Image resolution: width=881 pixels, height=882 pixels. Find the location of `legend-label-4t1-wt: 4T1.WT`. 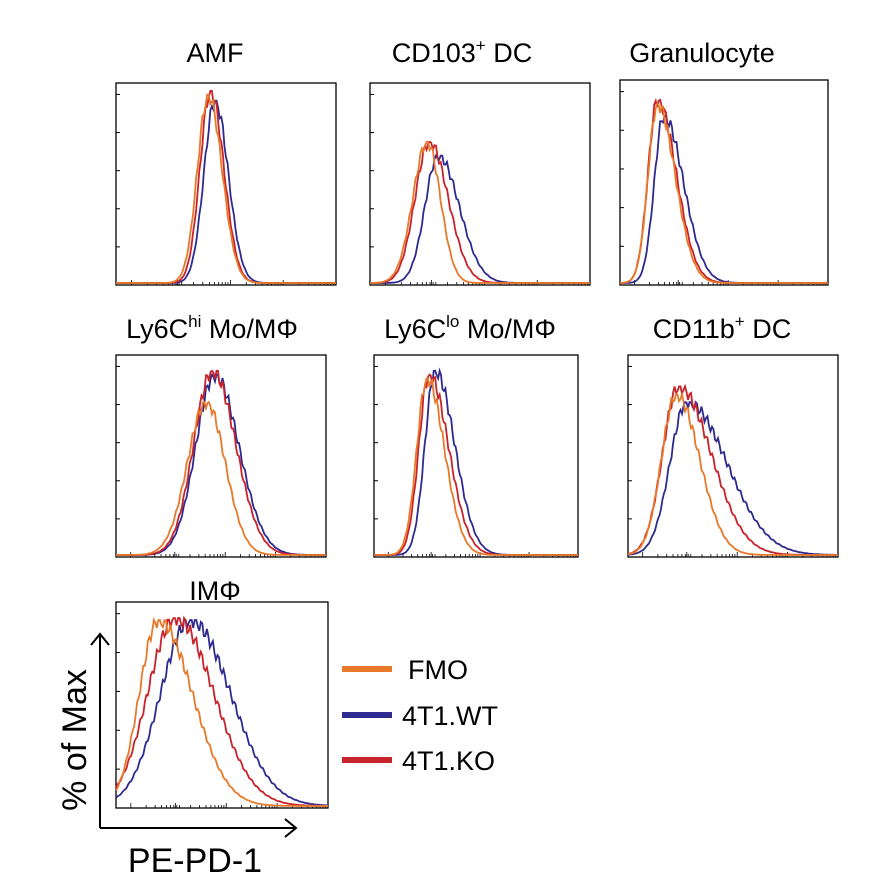

legend-label-4t1-wt: 4T1.WT is located at coordinates (450, 716).